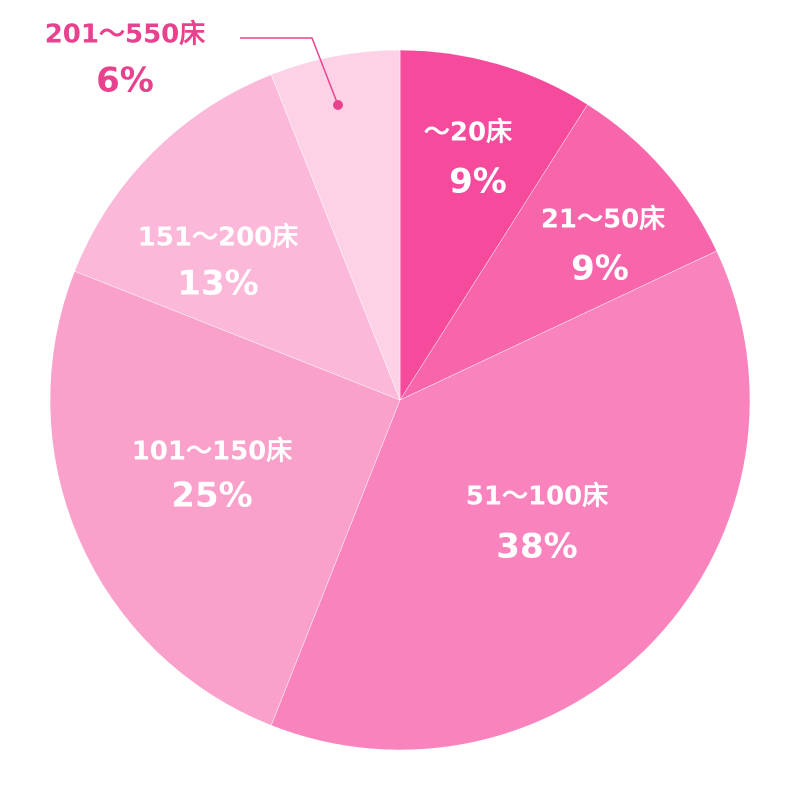 This screenshot has width=800, height=800. I want to click on leader-line, so click(289, 71).